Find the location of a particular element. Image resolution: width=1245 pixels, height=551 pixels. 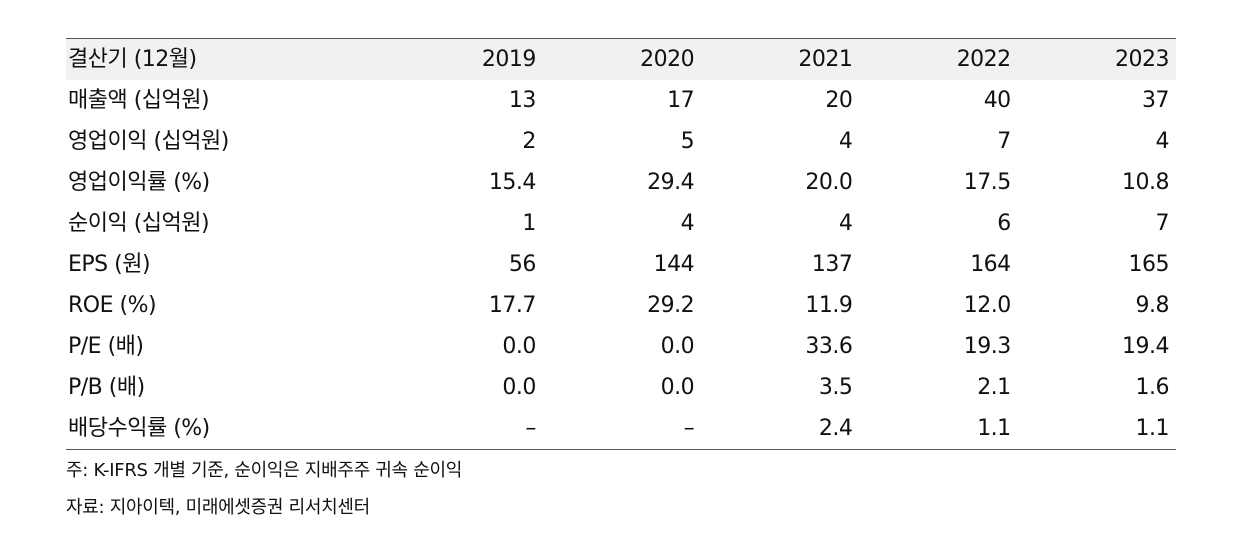

row-label: 매출액 (십억원) is located at coordinates (139, 100).